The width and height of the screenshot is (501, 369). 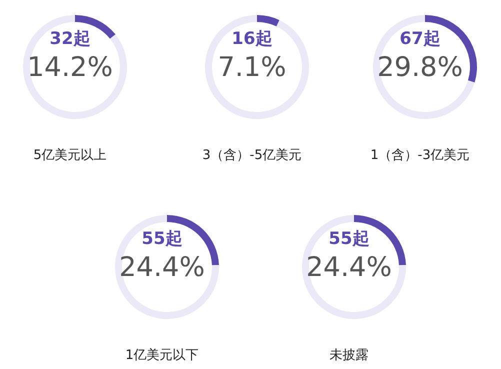 What do you see at coordinates (420, 156) in the screenshot?
I see `text: 1（含）-3亿美元` at bounding box center [420, 156].